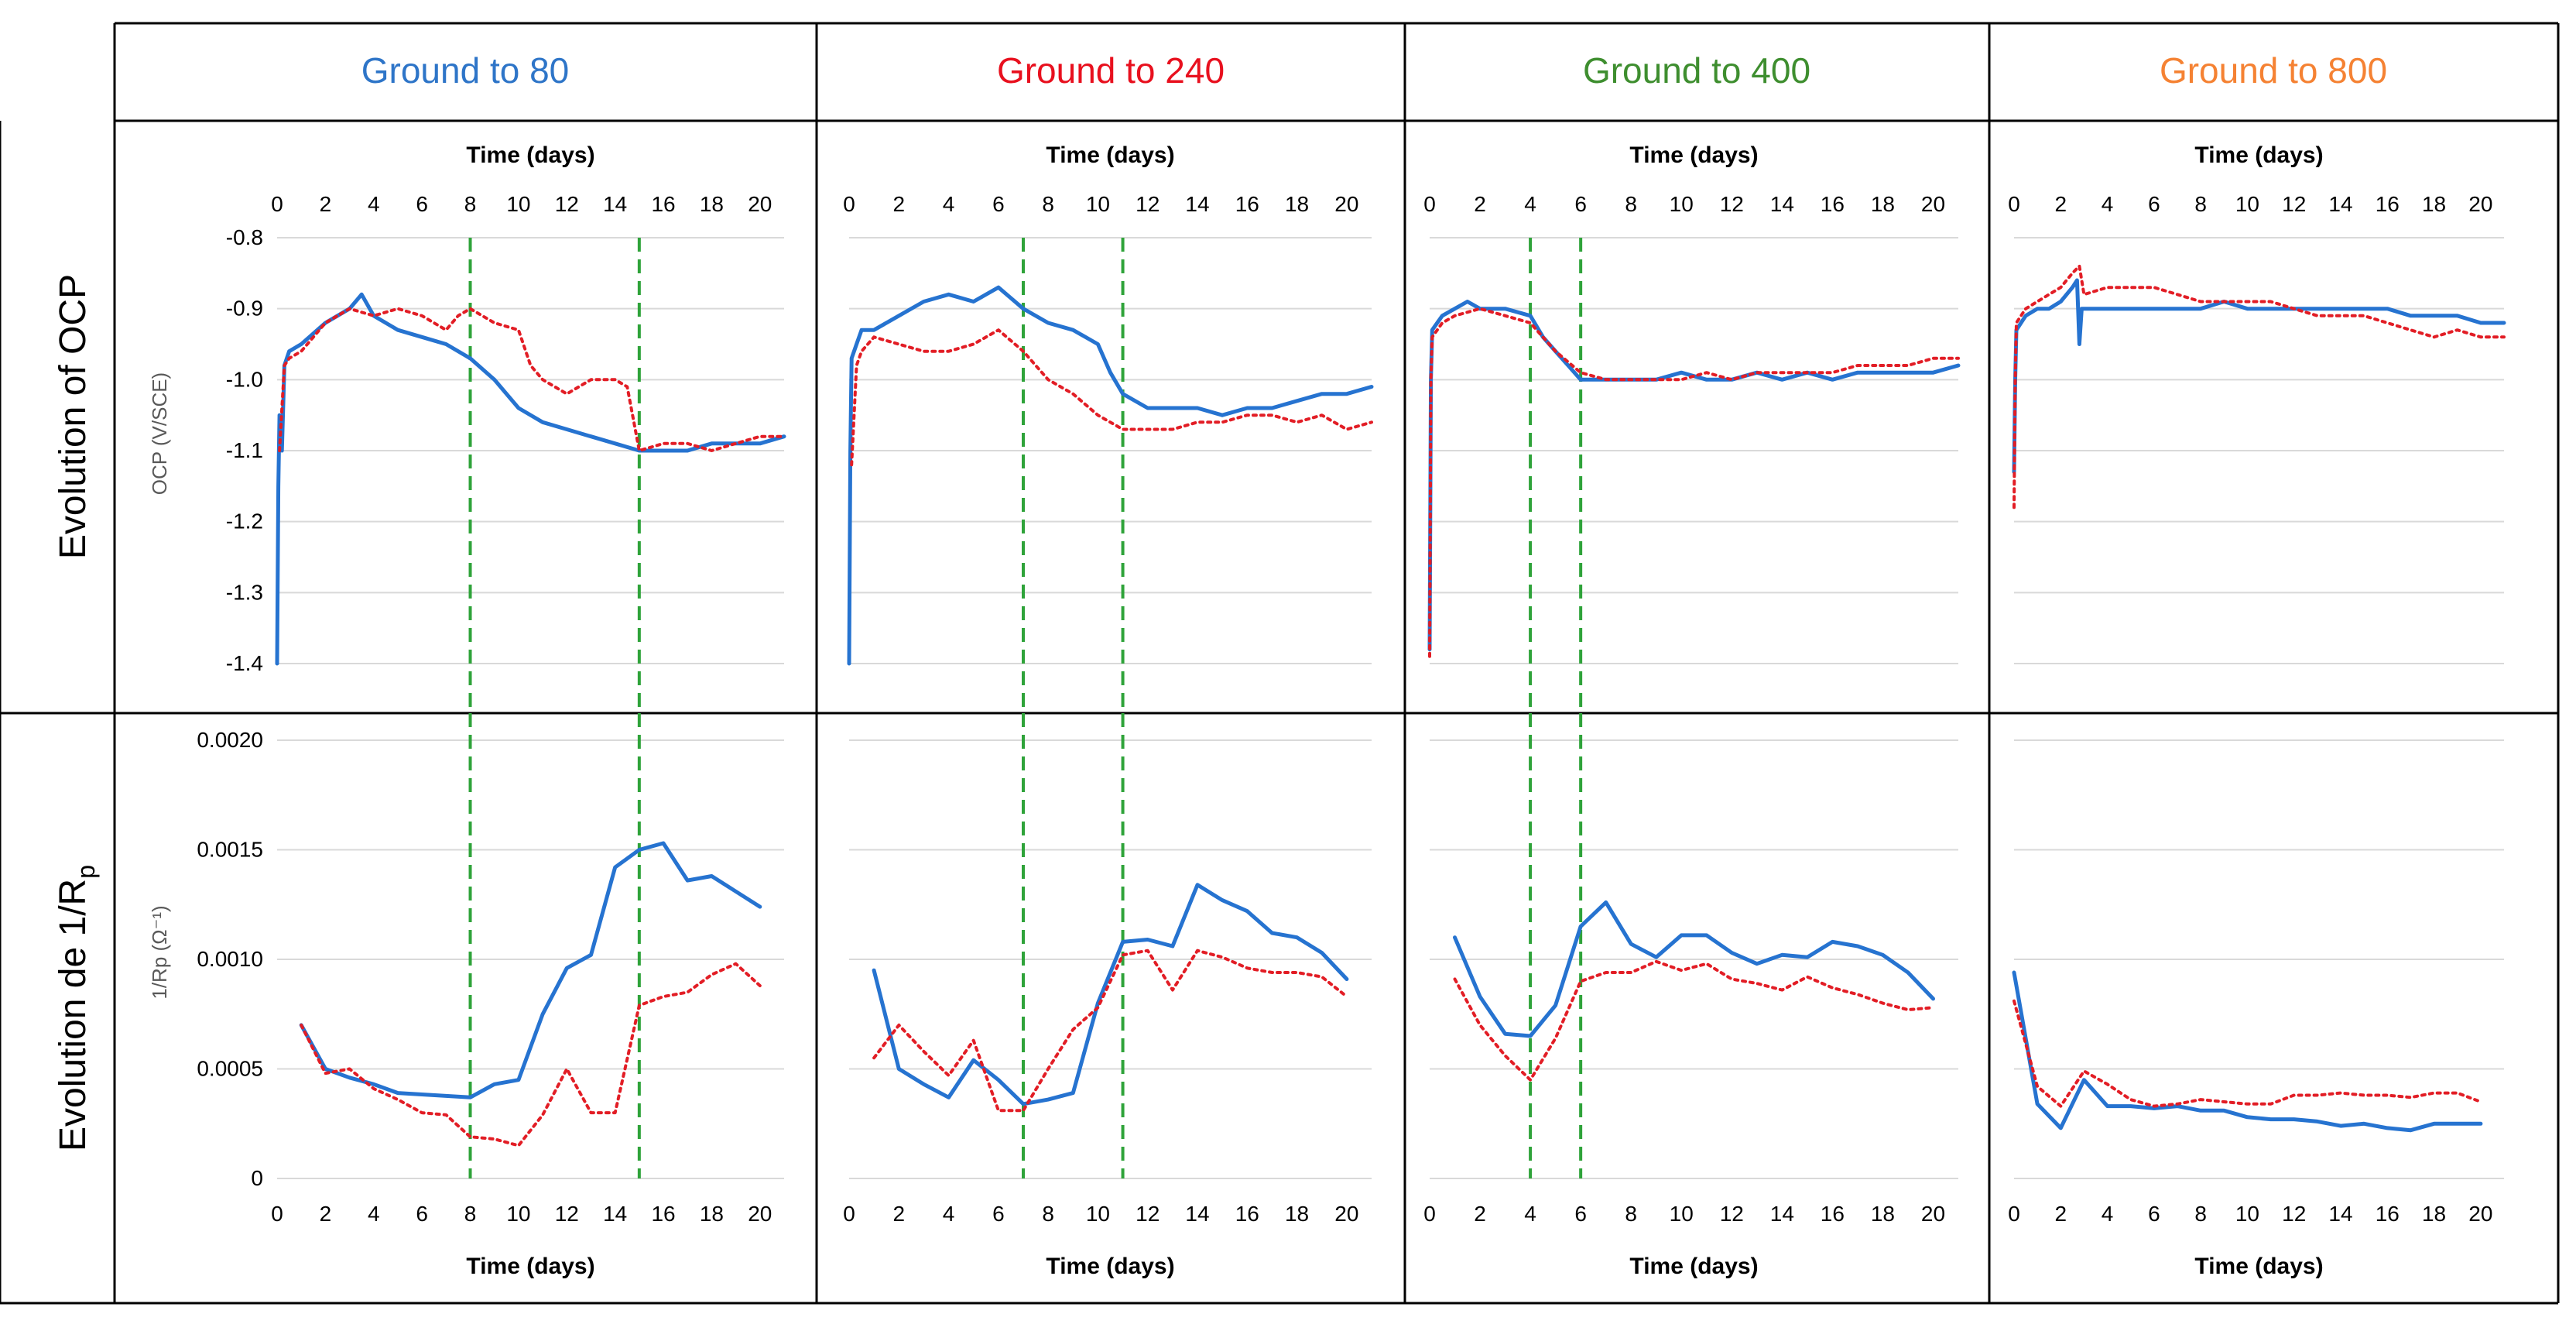 The height and width of the screenshot is (1331, 2576). I want to click on chart-panel-rp-400: 0 2 4 6 8 10 12 14 16 18 20 Time (days), so click(1690, 996).